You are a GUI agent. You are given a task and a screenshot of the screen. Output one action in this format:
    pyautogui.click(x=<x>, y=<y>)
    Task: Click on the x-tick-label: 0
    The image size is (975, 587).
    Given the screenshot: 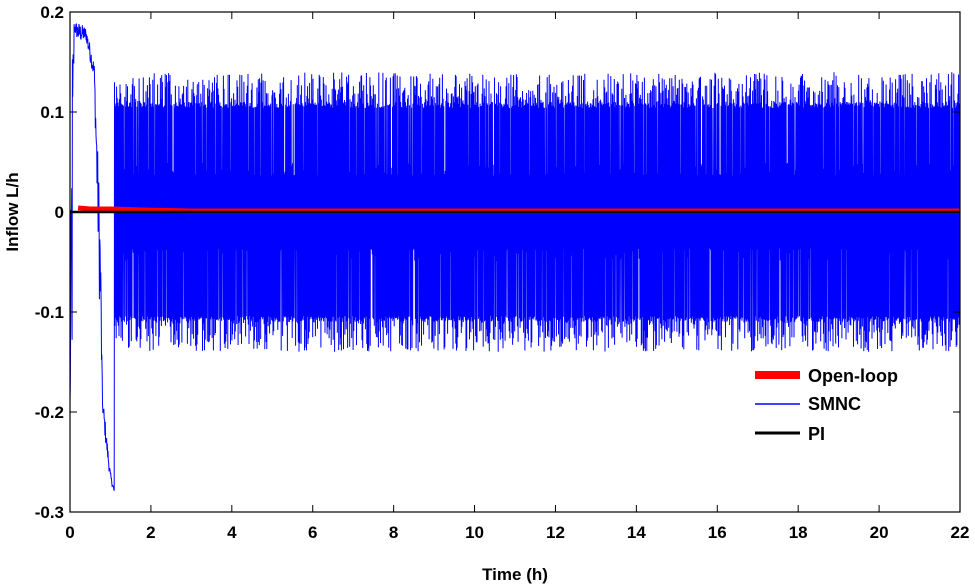 What is the action you would take?
    pyautogui.click(x=69, y=532)
    